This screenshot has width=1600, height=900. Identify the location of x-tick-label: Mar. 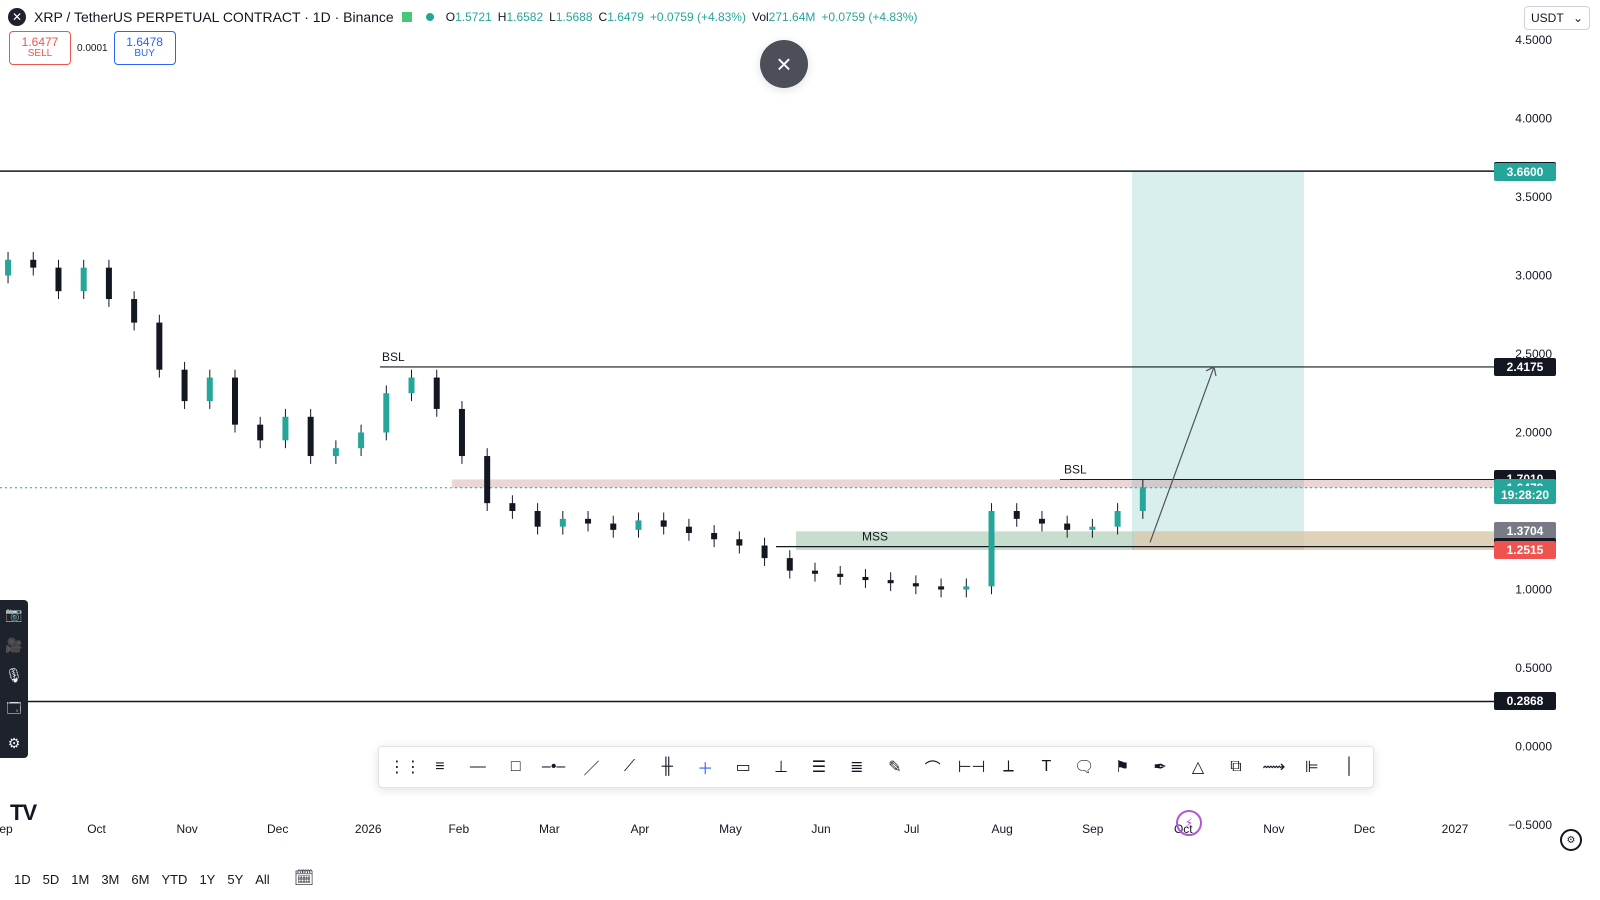
(549, 829).